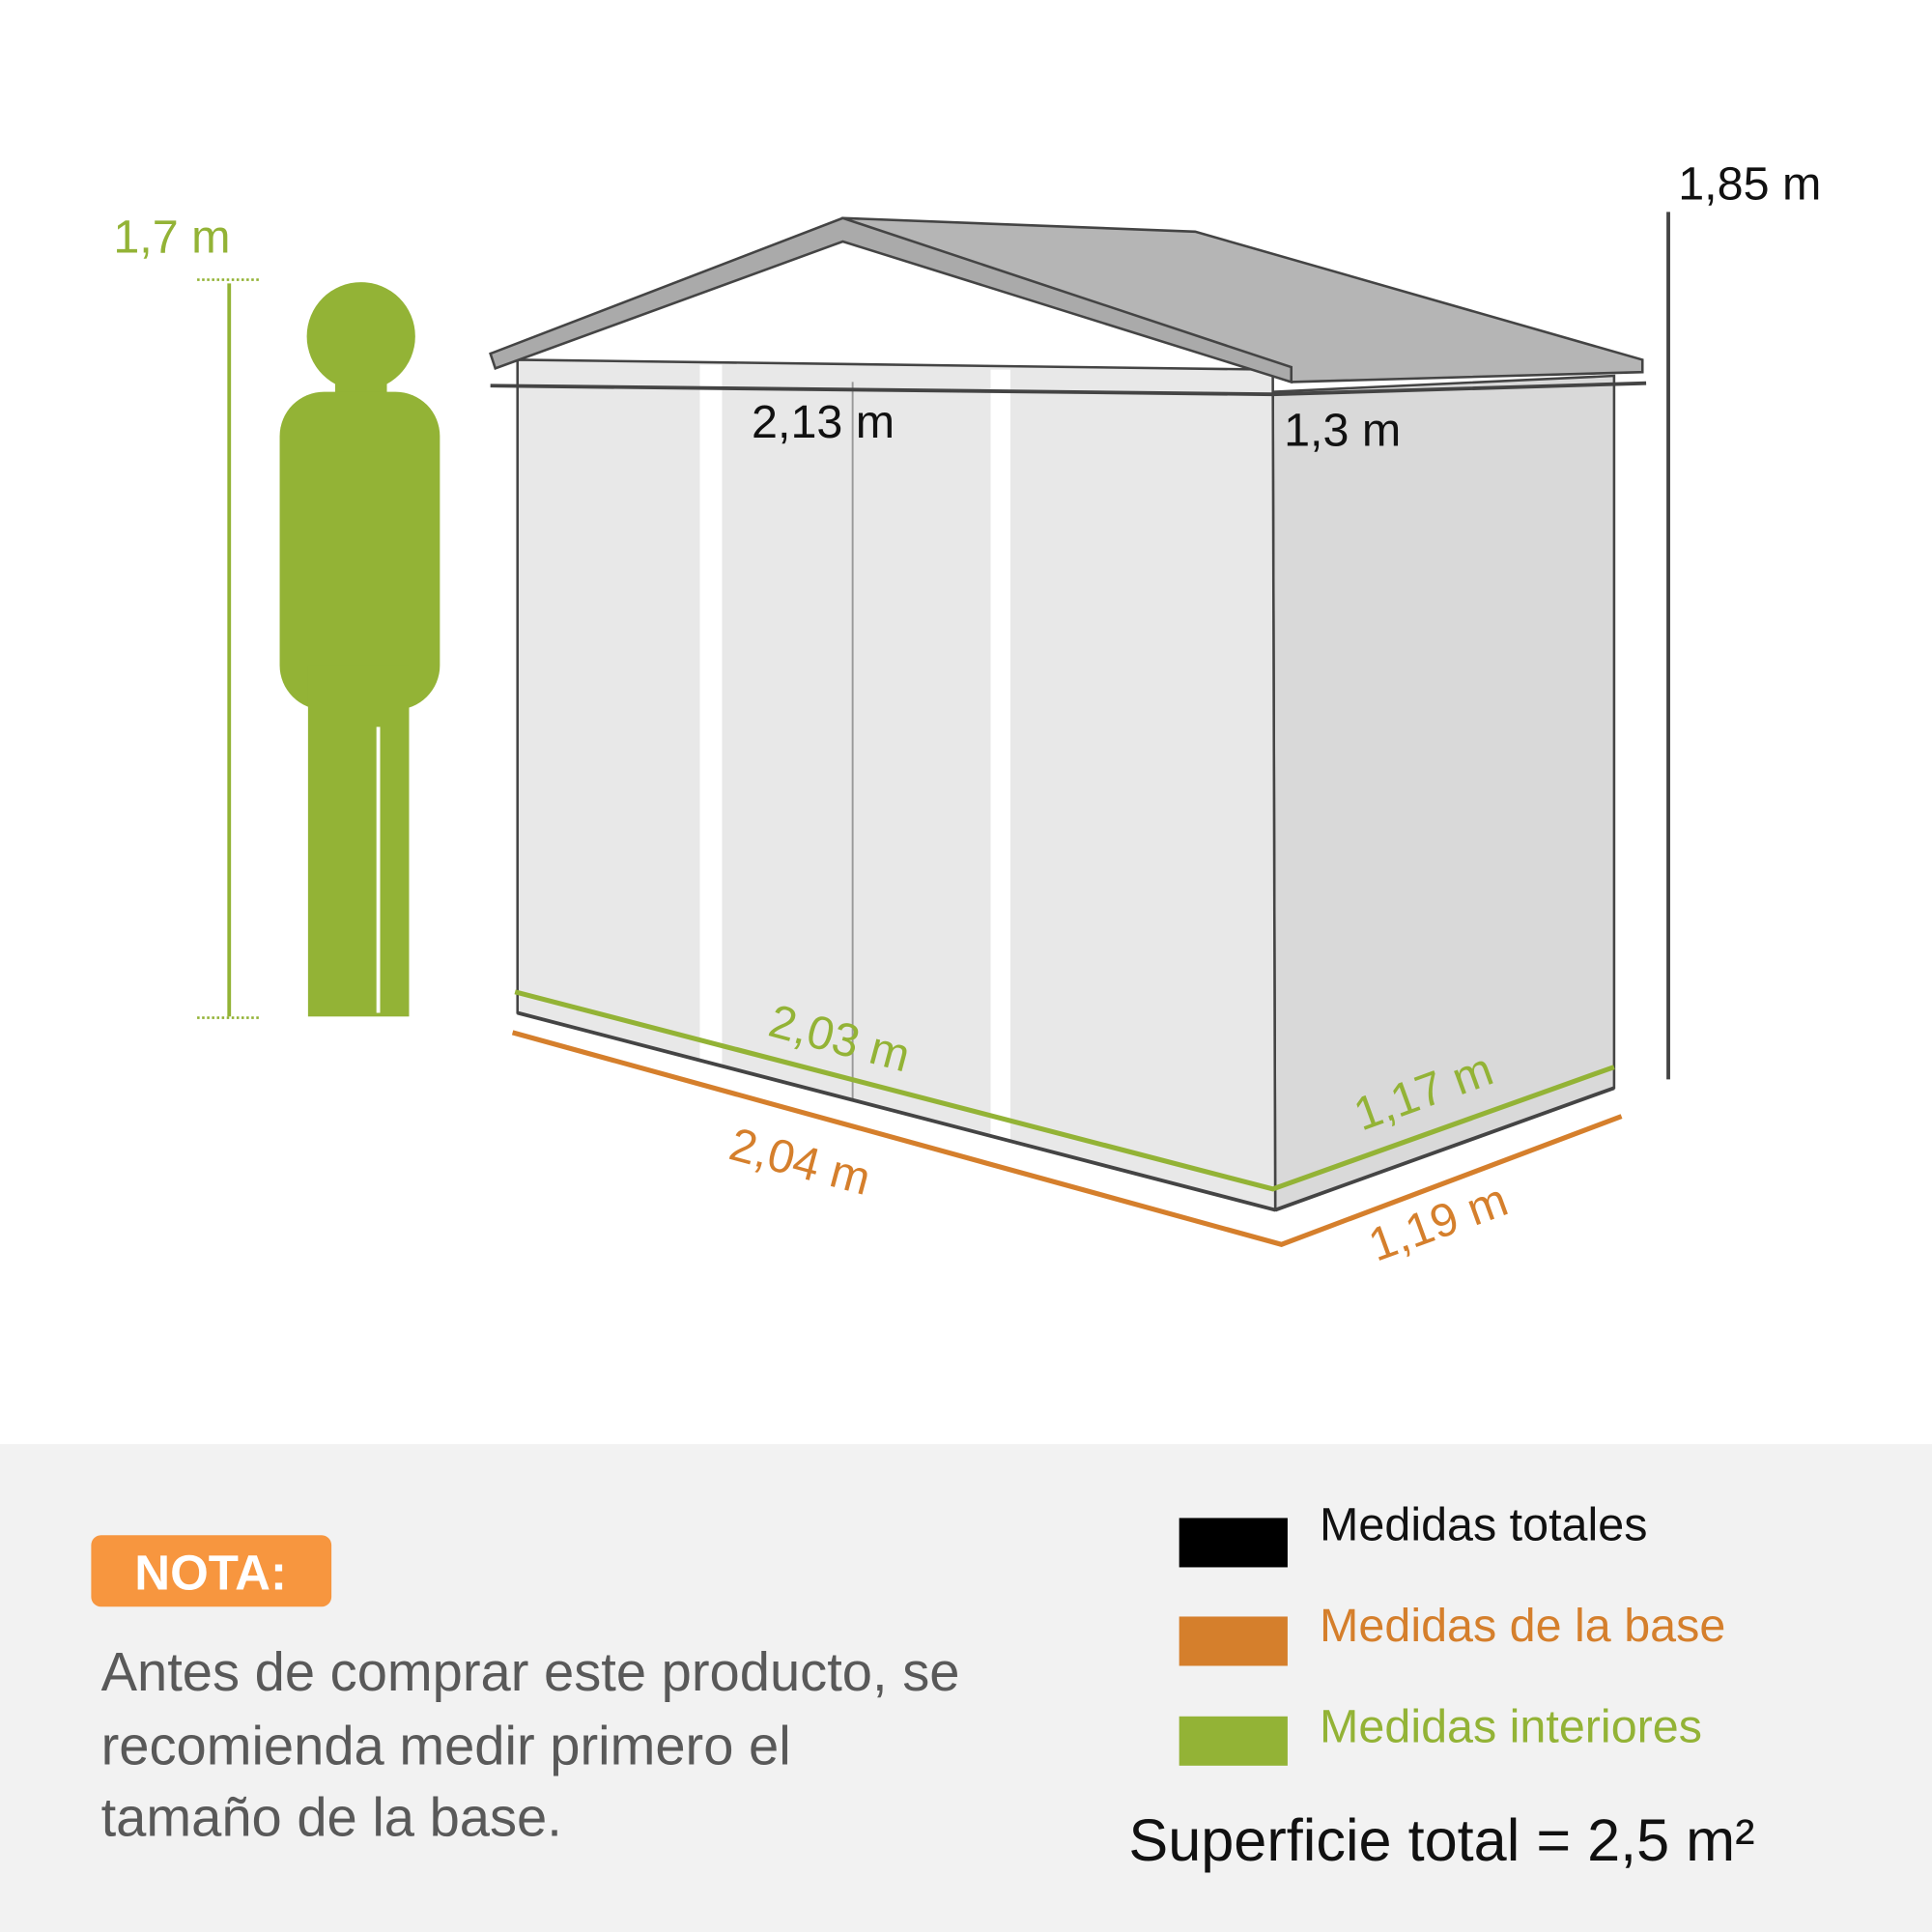 The image size is (1932, 1932). I want to click on person-height-label: 1,7 m, so click(171, 237).